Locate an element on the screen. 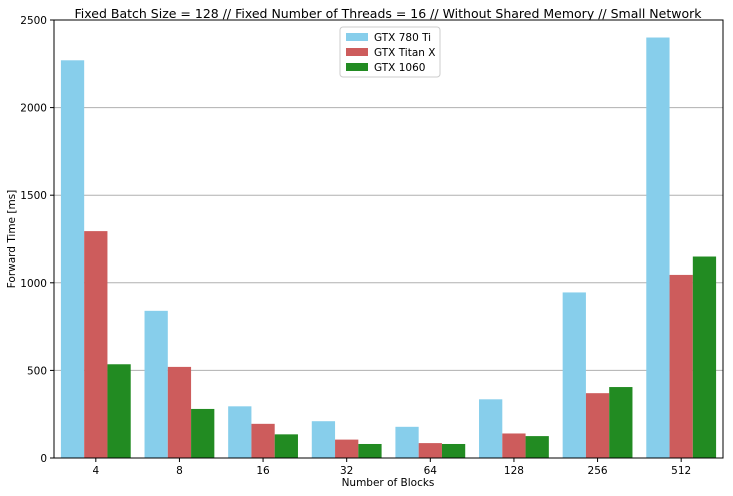 The image size is (733, 496). y-tick-label: 2500 is located at coordinates (33, 21).